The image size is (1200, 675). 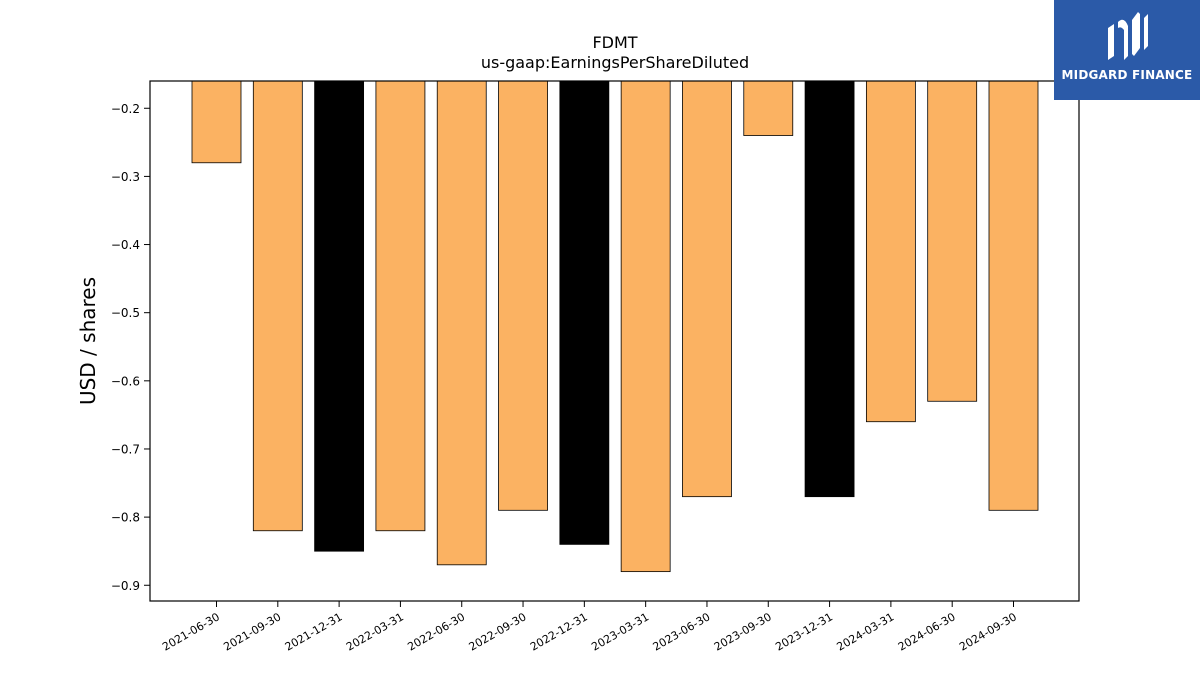 What do you see at coordinates (866, 631) in the screenshot?
I see `x-tick-label: 2024-03-31` at bounding box center [866, 631].